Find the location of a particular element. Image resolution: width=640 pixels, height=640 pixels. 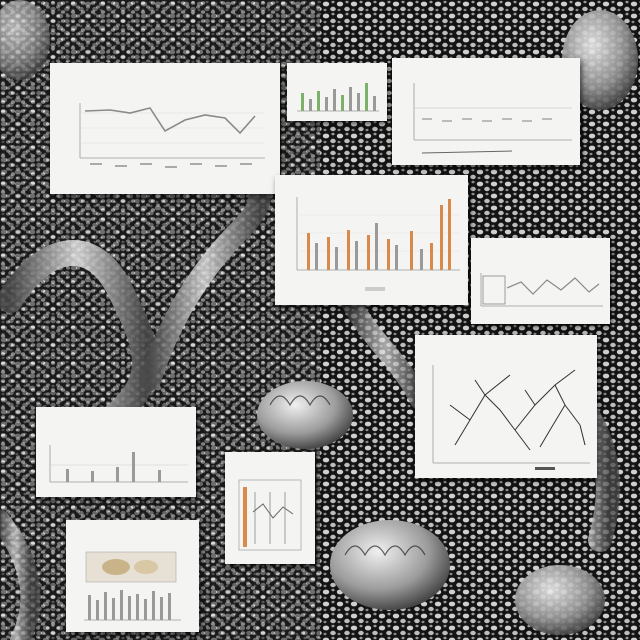

chart-card-axes-top-right is located at coordinates (486, 111).